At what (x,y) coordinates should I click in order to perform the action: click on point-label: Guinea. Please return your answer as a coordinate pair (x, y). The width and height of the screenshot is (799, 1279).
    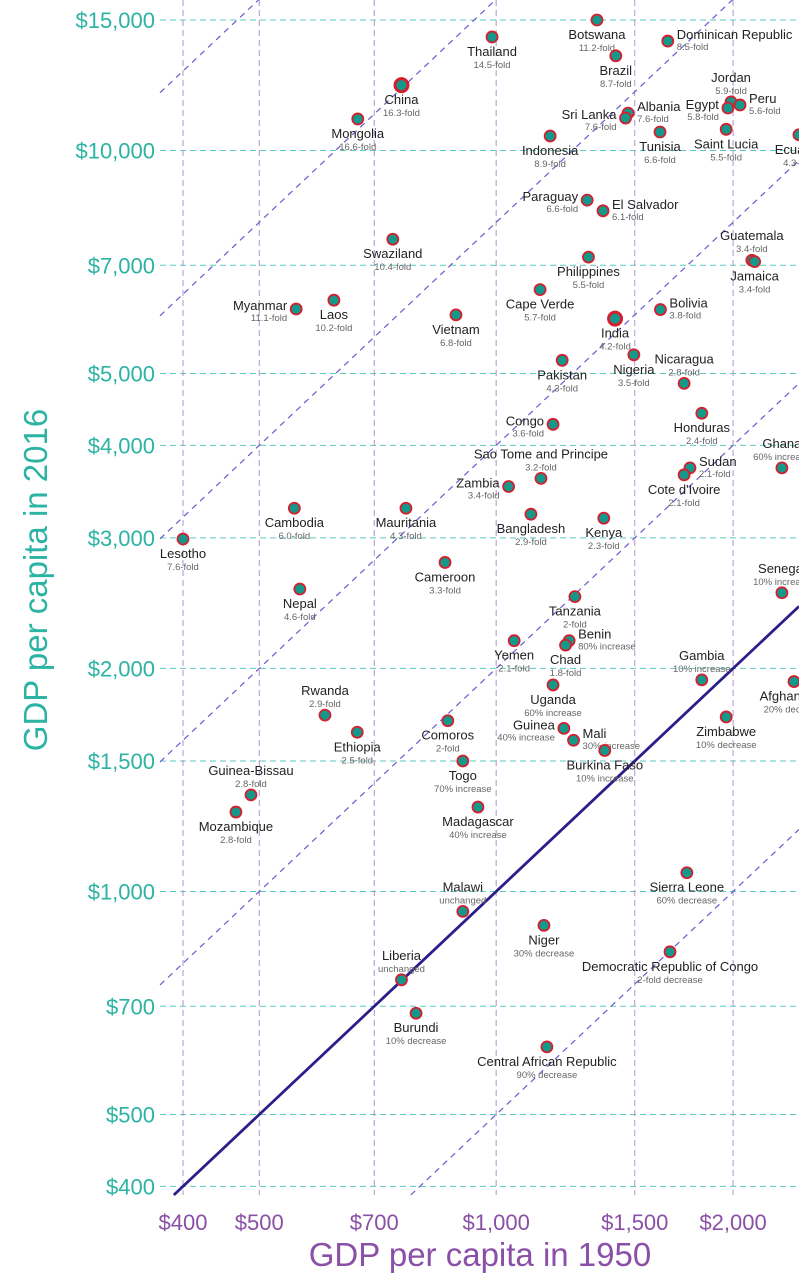
    Looking at the image, I should click on (534, 724).